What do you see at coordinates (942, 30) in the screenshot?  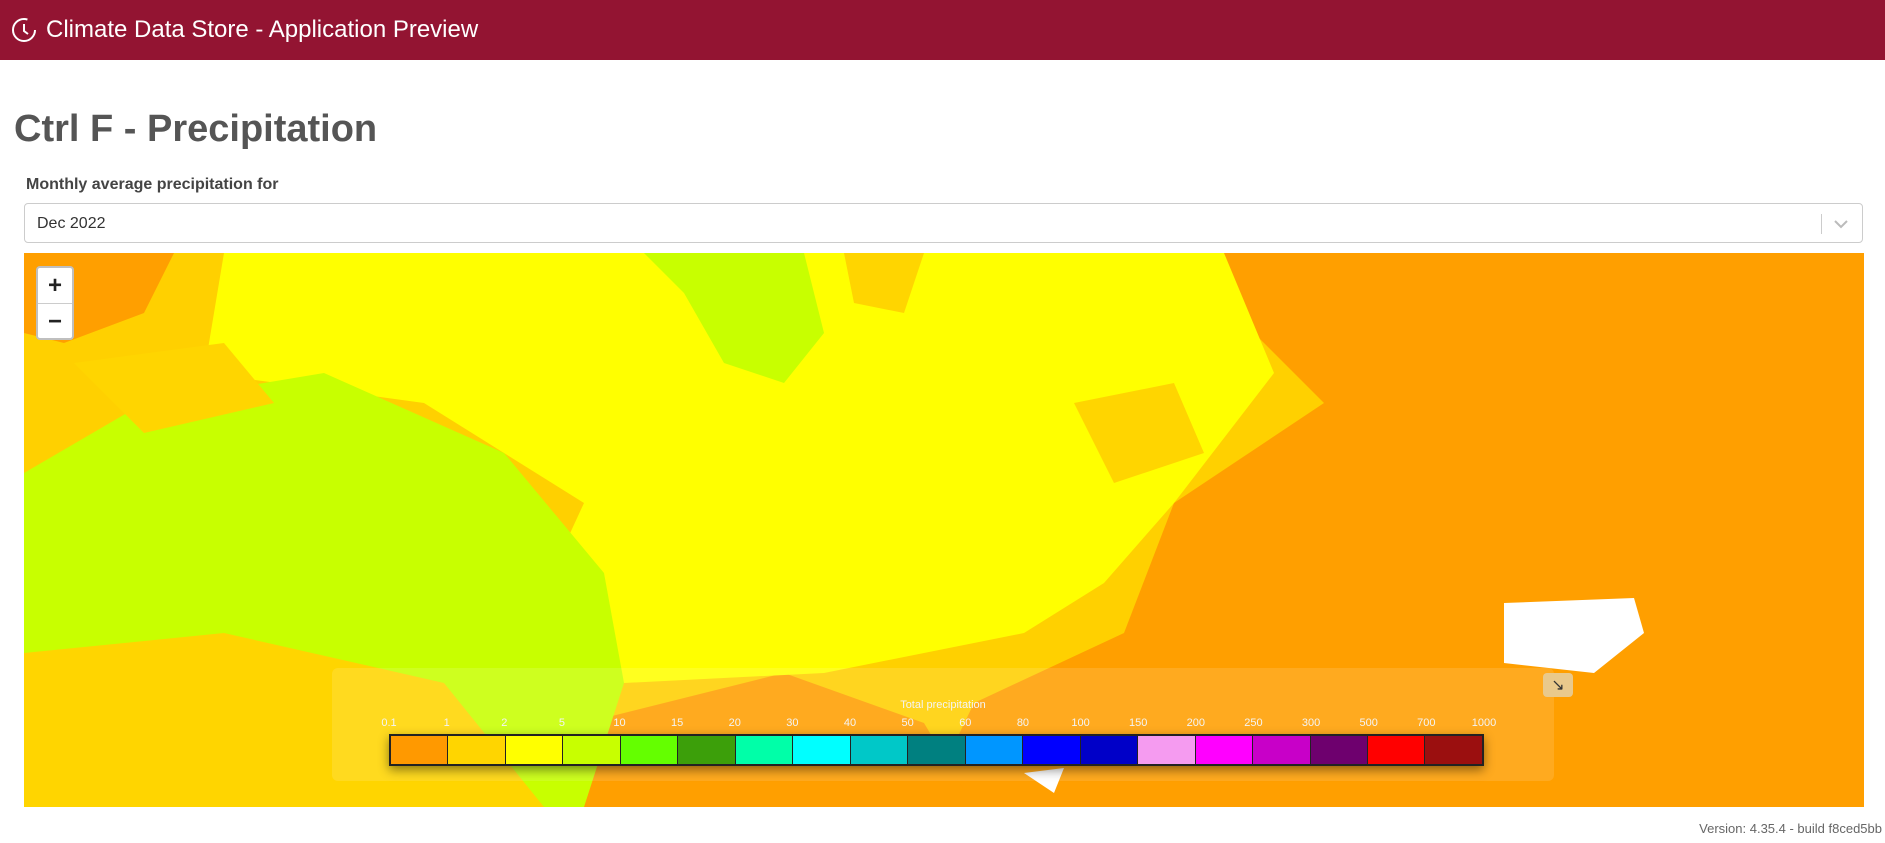 I see `app-header: Climate Data Store - Application Preview` at bounding box center [942, 30].